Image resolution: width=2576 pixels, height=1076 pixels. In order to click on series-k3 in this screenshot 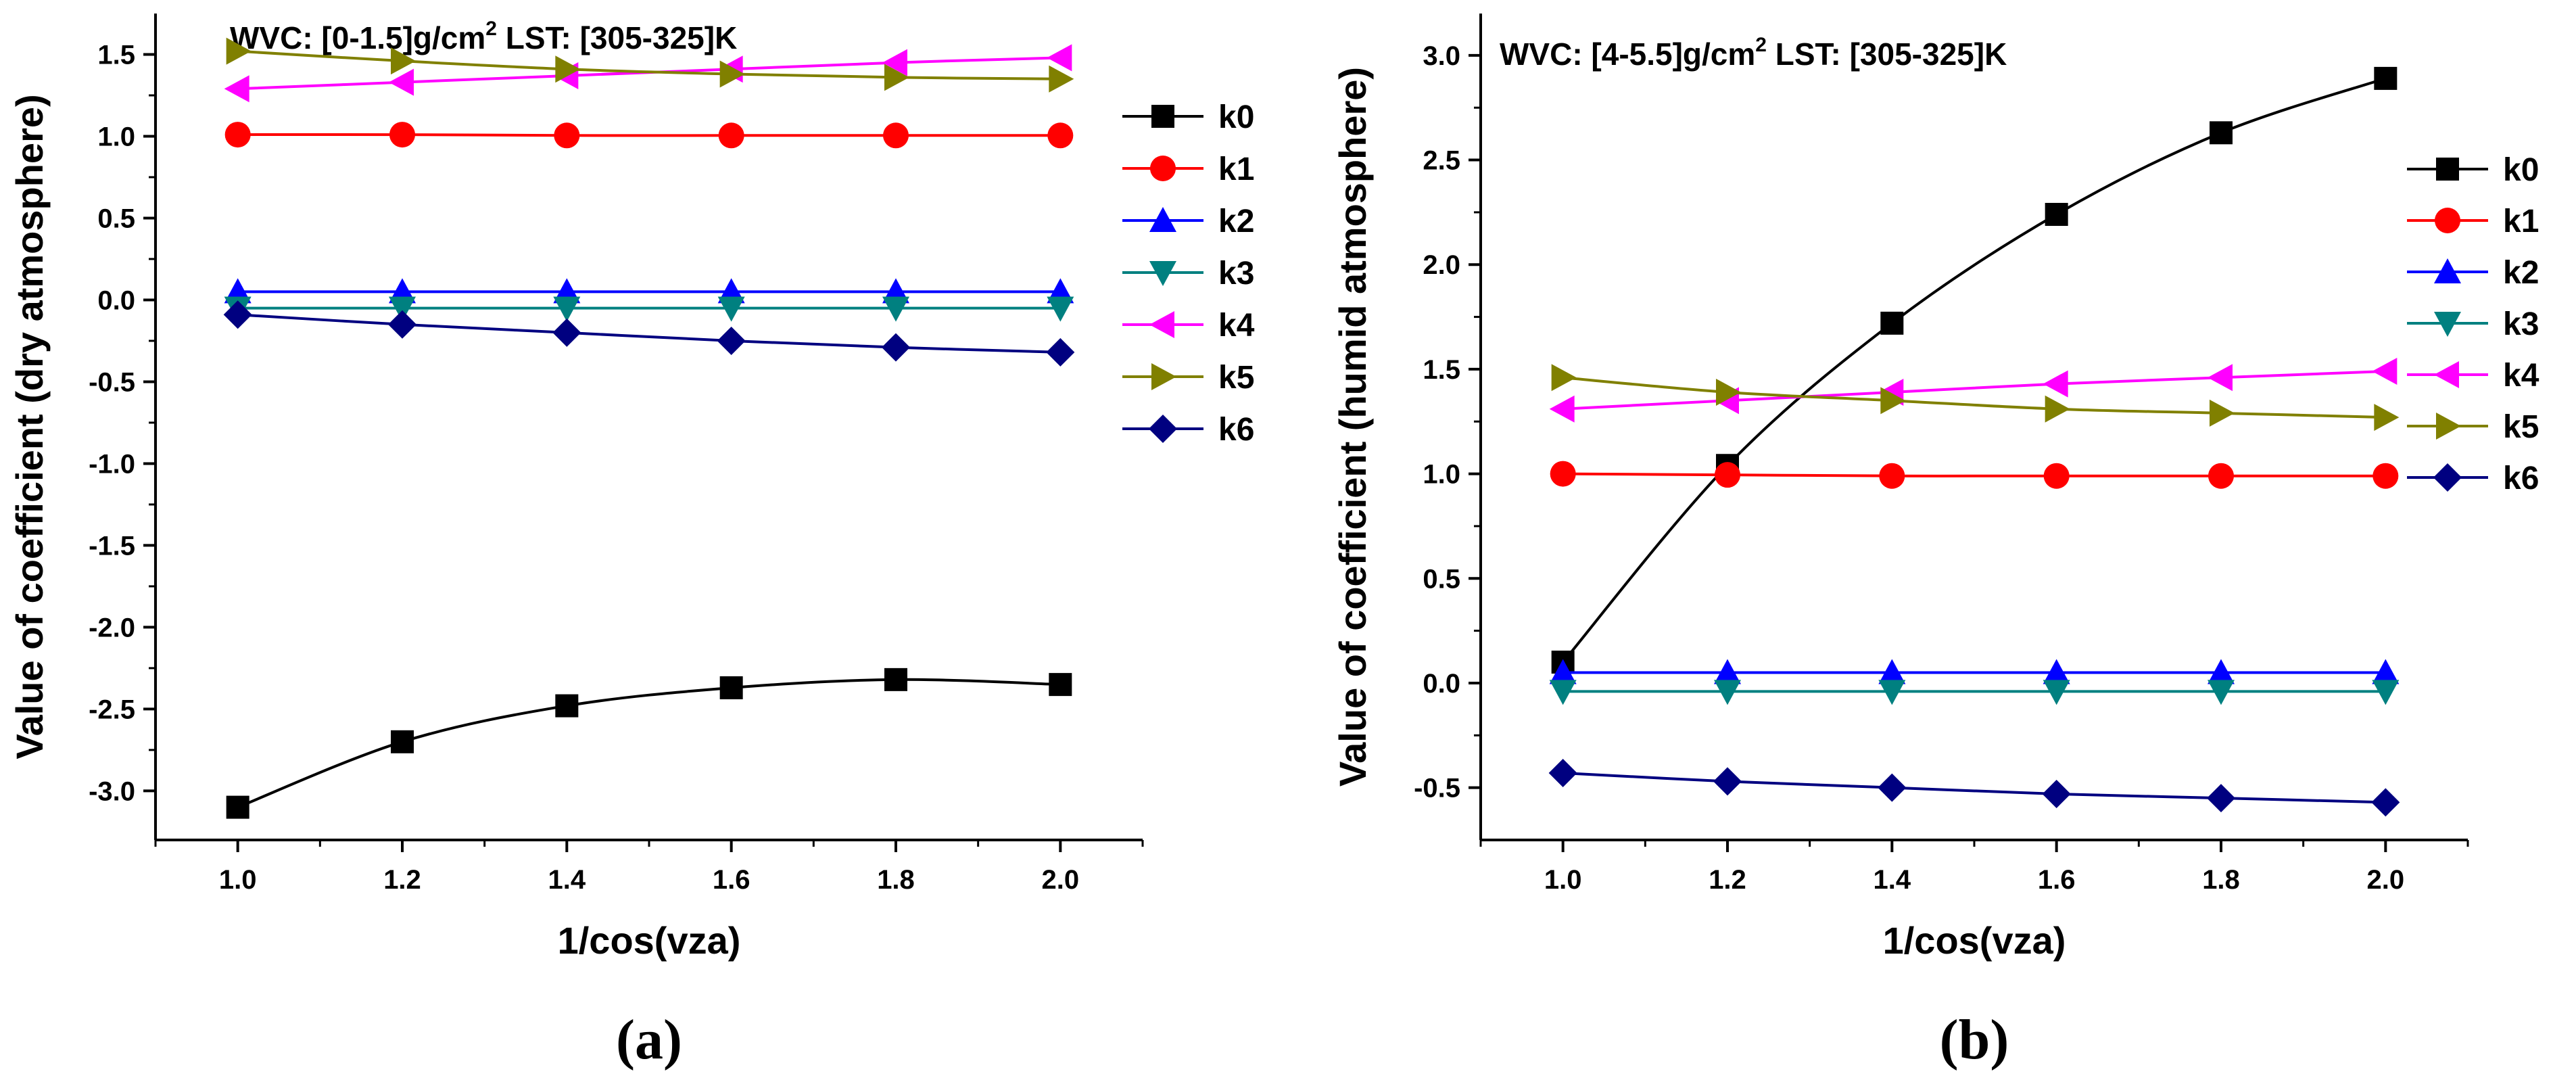, I will do `click(649, 309)`.